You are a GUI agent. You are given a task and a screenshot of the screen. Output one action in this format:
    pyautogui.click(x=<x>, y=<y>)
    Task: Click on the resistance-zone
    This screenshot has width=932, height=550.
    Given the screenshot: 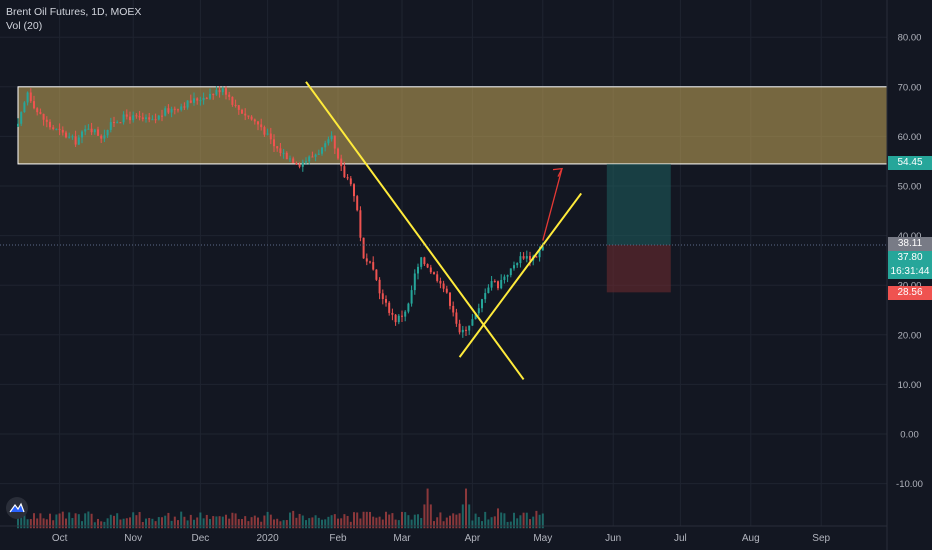 What is the action you would take?
    pyautogui.click(x=452, y=125)
    